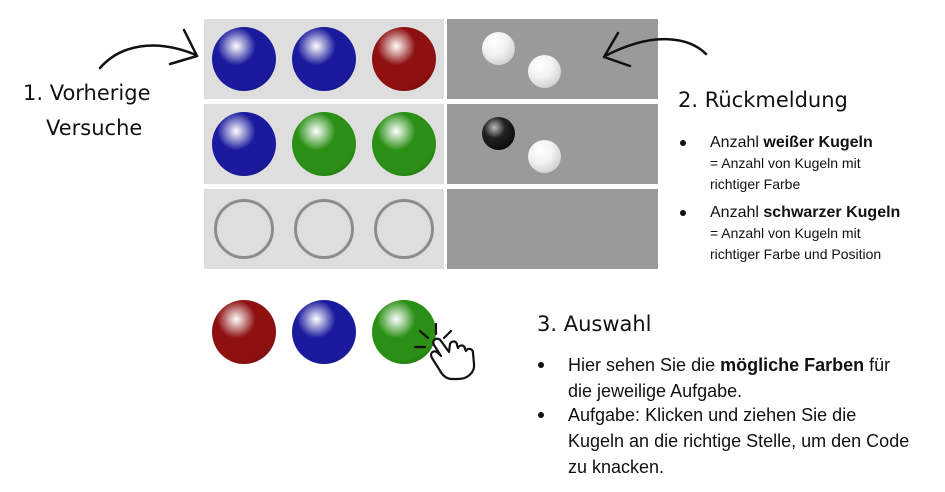 This screenshot has width=945, height=492. I want to click on bullet-text-bold: schwarzer Kugeln, so click(832, 212).